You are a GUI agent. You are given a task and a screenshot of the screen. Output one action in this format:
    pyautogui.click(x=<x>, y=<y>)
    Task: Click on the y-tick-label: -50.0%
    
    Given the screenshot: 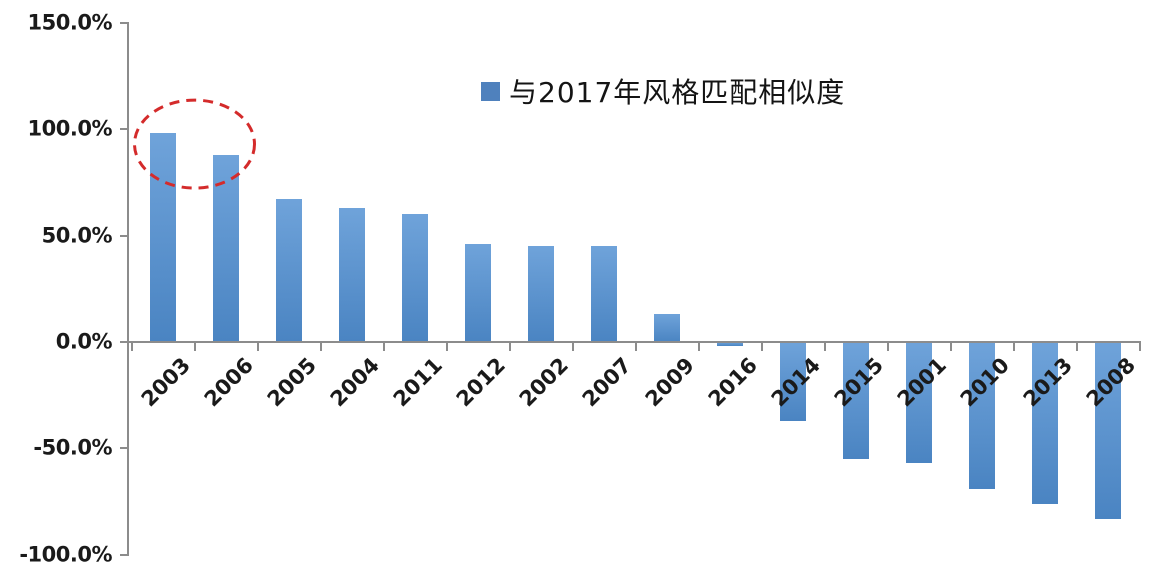 What is the action you would take?
    pyautogui.click(x=72, y=447)
    